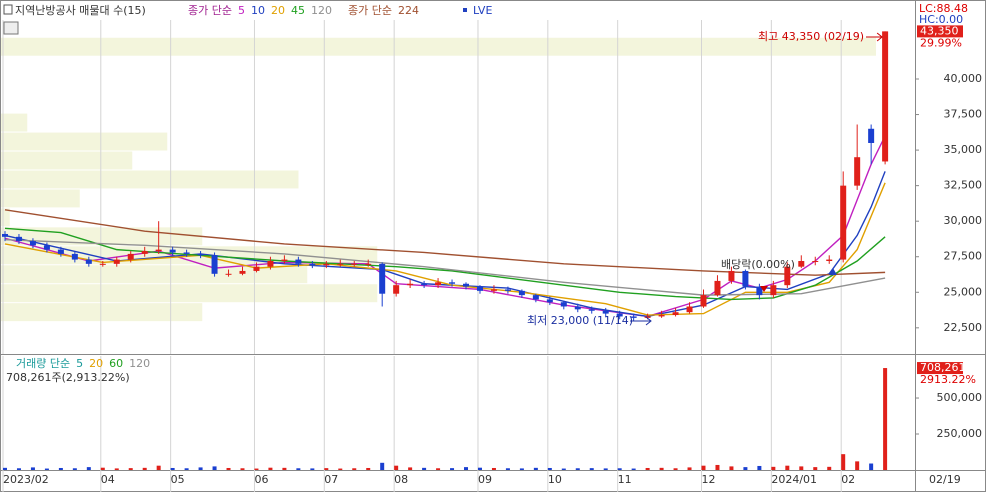  Describe the element at coordinates (11, 28) in the screenshot. I see `grid-icon` at that location.